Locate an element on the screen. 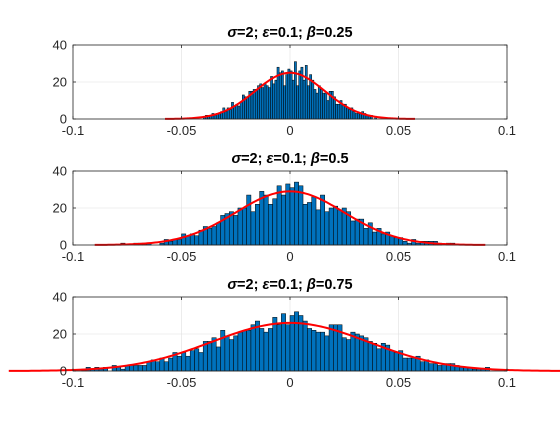 Image resolution: width=560 pixels, height=425 pixels. chart-title: σ=2; ε=0.1; β=0.75 is located at coordinates (289, 285).